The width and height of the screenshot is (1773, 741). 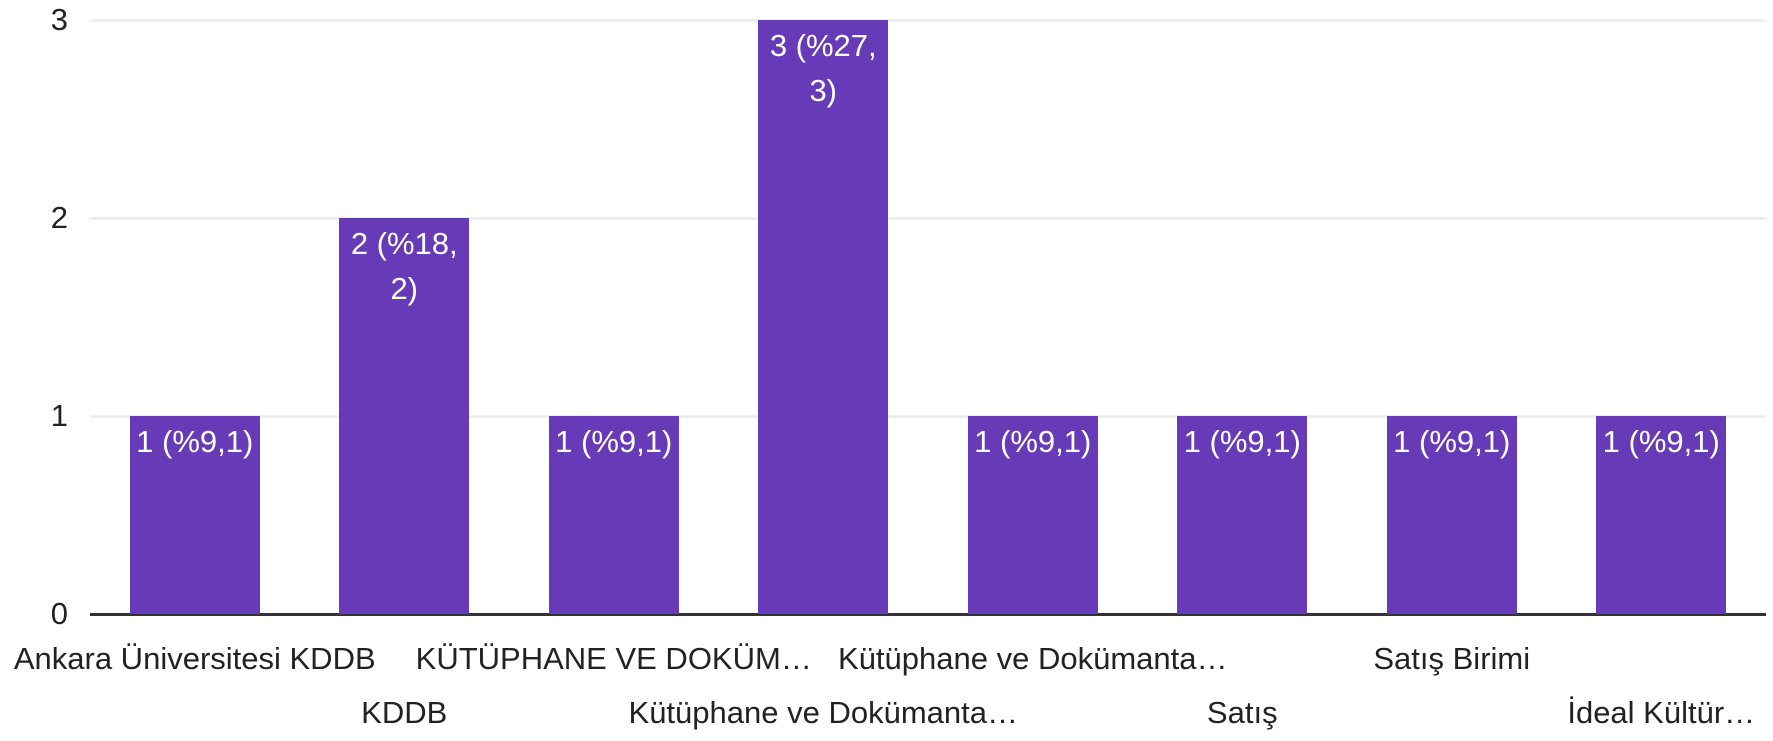 What do you see at coordinates (404, 712) in the screenshot?
I see `x-tick-label: KDDB` at bounding box center [404, 712].